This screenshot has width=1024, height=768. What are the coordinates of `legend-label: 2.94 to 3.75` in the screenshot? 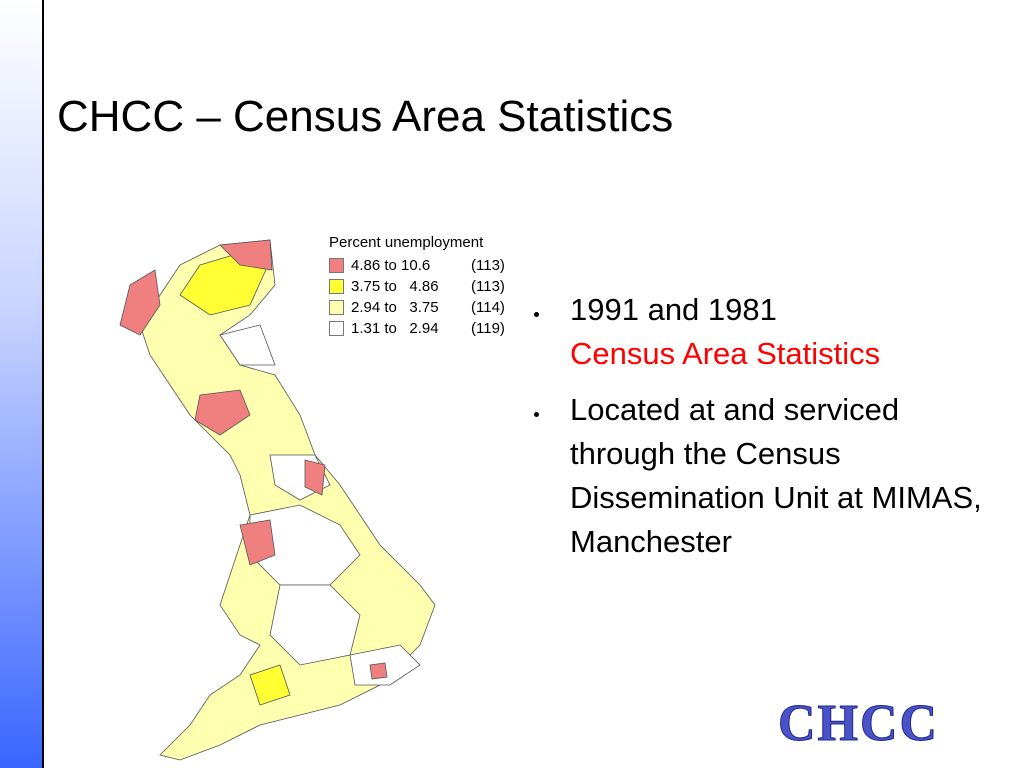 It's located at (395, 307).